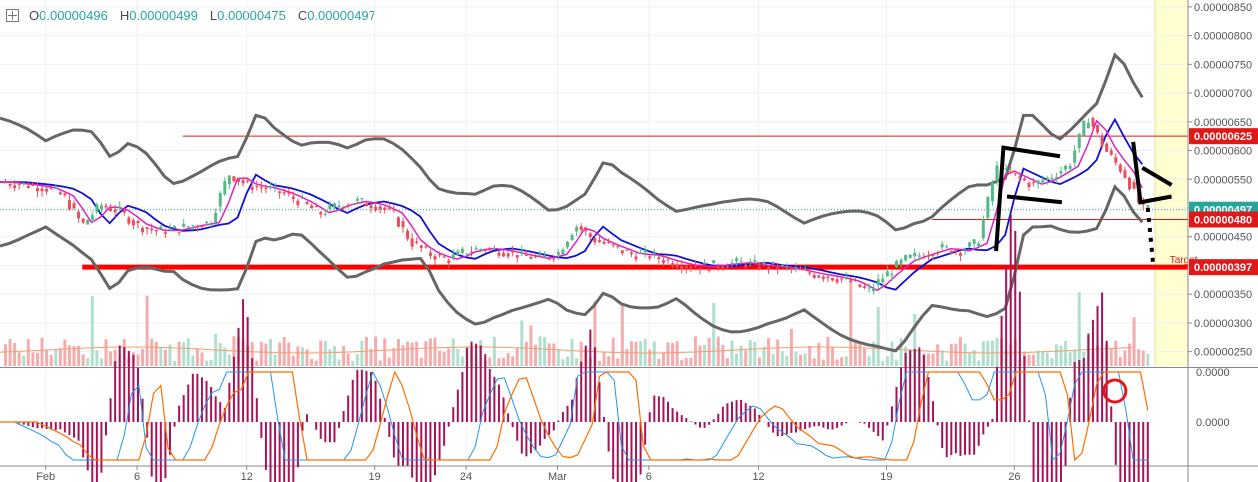 Image resolution: width=1258 pixels, height=482 pixels. What do you see at coordinates (1115, 391) in the screenshot?
I see `macd-cross-marker` at bounding box center [1115, 391].